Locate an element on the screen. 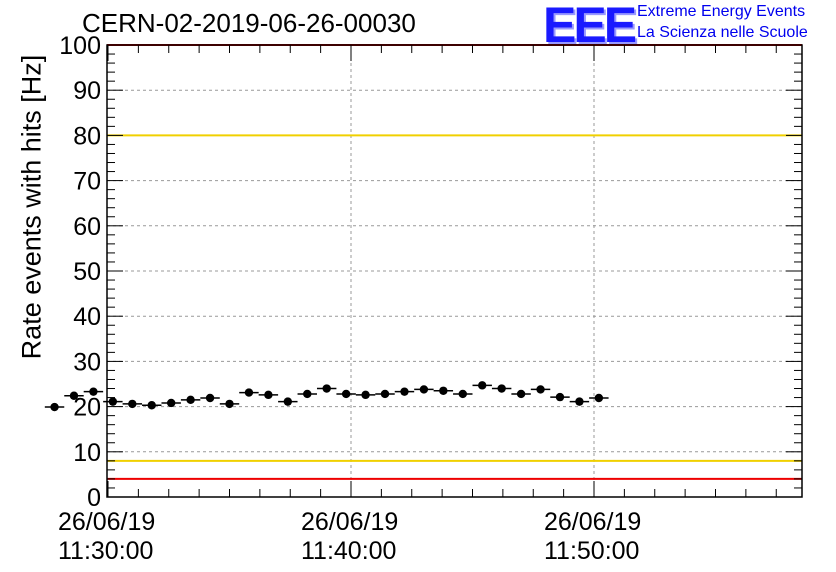 The width and height of the screenshot is (836, 572). x-tick-label: 26/06/19 11:50:00 is located at coordinates (592, 537).